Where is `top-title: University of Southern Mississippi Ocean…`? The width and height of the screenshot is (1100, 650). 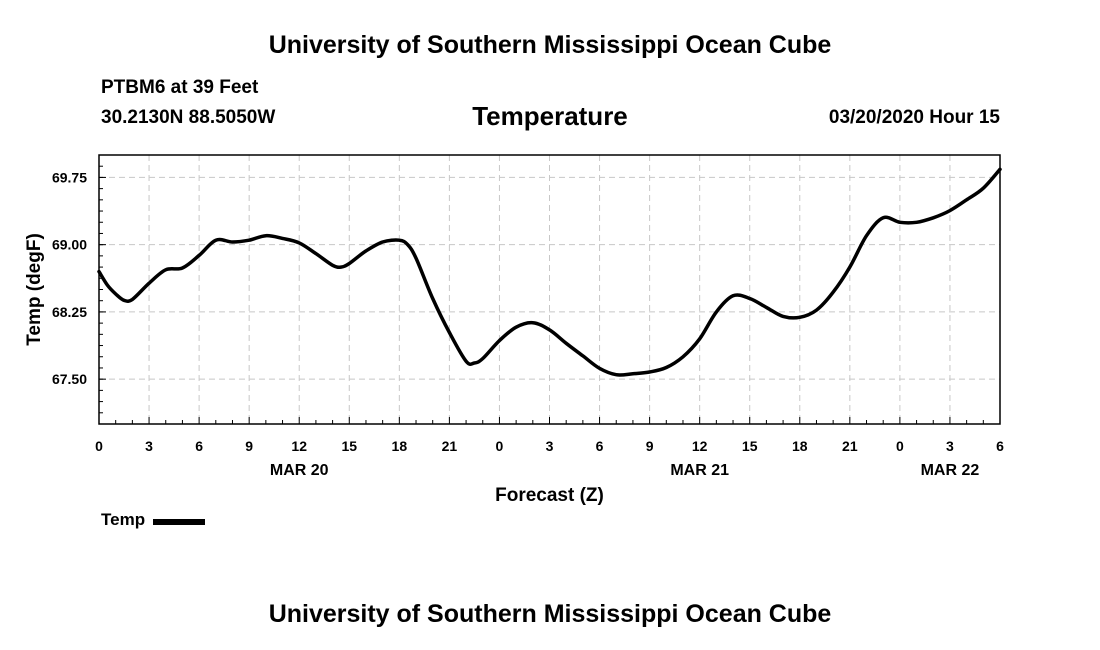
top-title: University of Southern Mississippi Ocean… is located at coordinates (550, 45).